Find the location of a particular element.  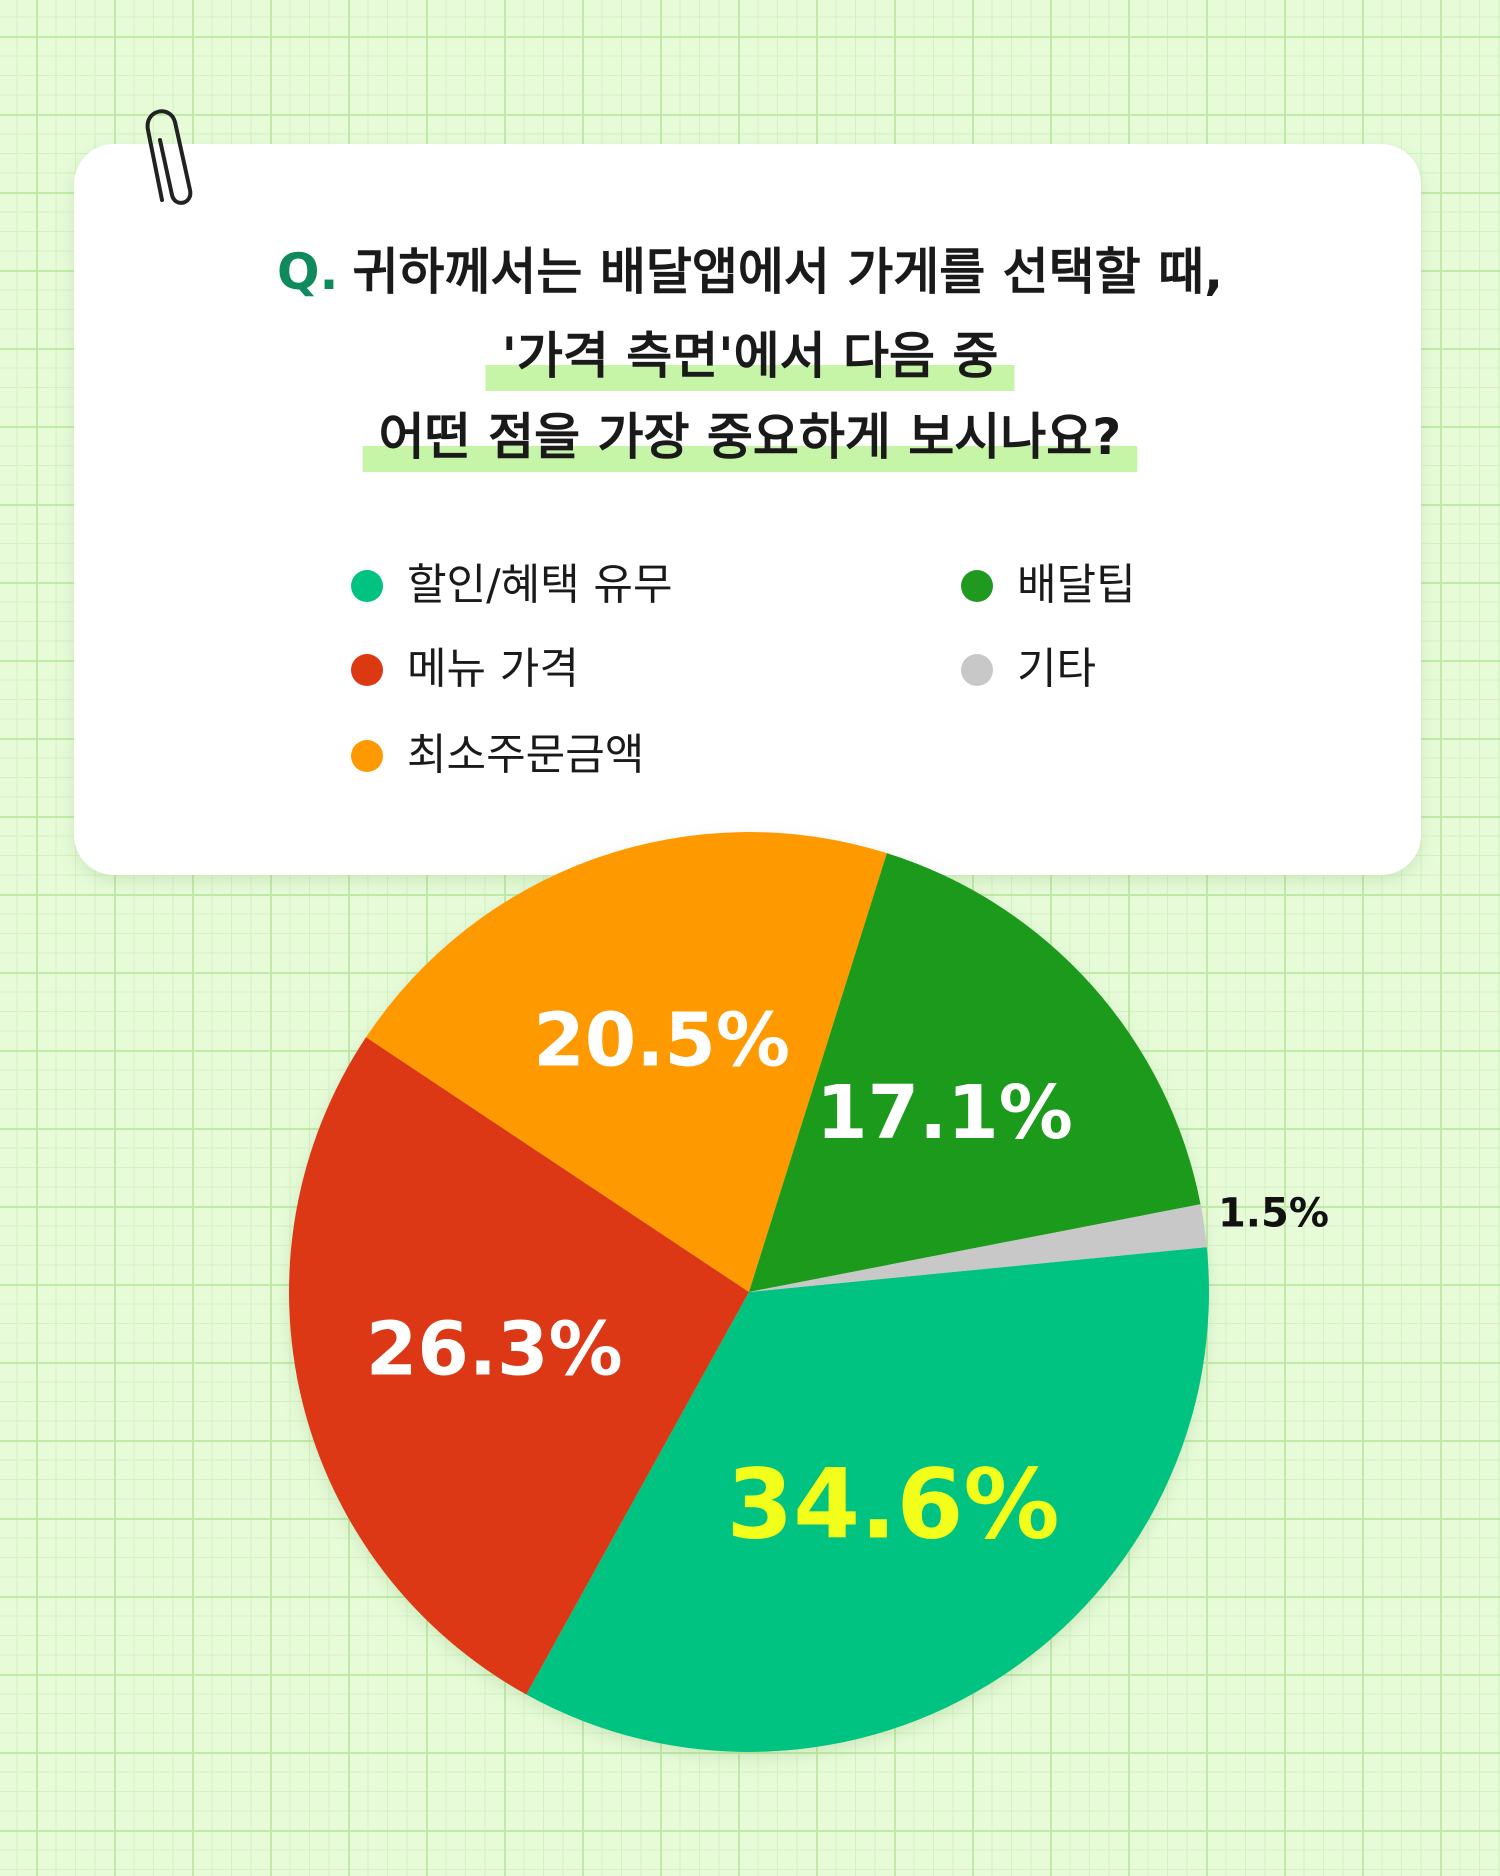

title-line: Q. 귀하께서는 배달앱에서 가게를 선택할 때, is located at coordinates (750, 272).